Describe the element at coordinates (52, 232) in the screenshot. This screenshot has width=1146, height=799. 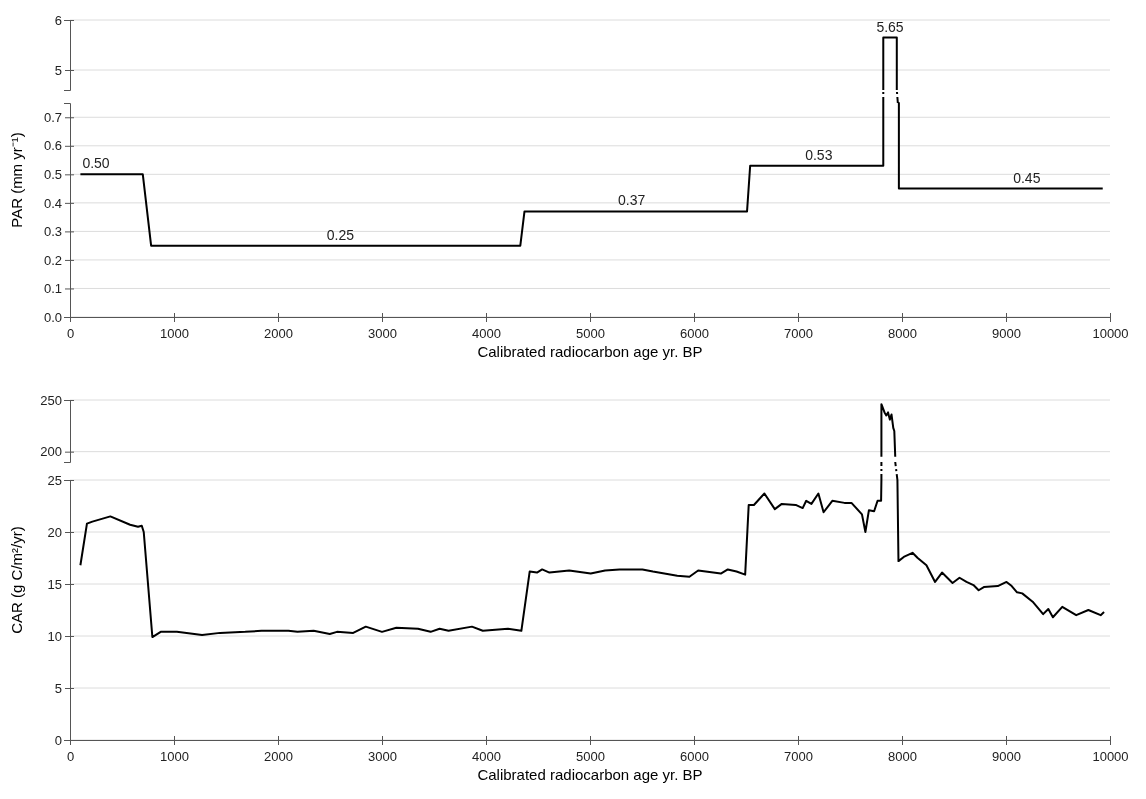
I see `y-tick-label: 0.3` at that location.